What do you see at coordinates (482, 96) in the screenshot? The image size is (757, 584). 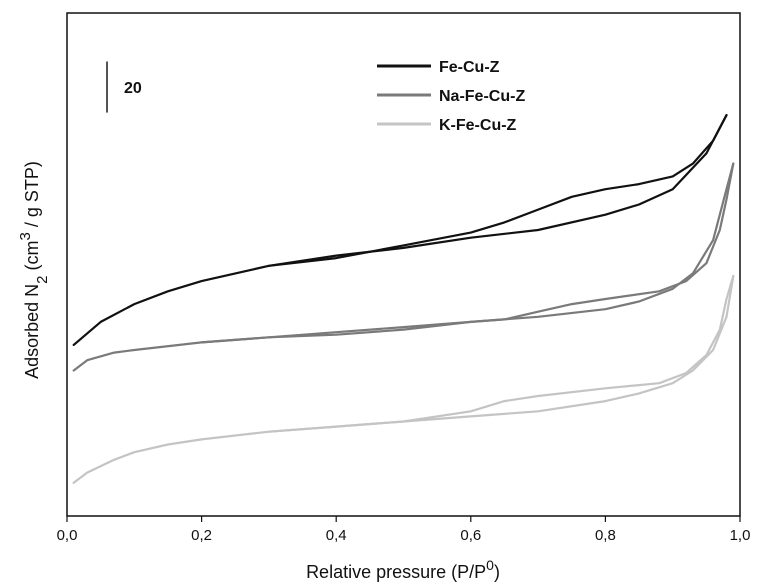 I see `legend-label: Na-Fe-Cu-Z` at bounding box center [482, 96].